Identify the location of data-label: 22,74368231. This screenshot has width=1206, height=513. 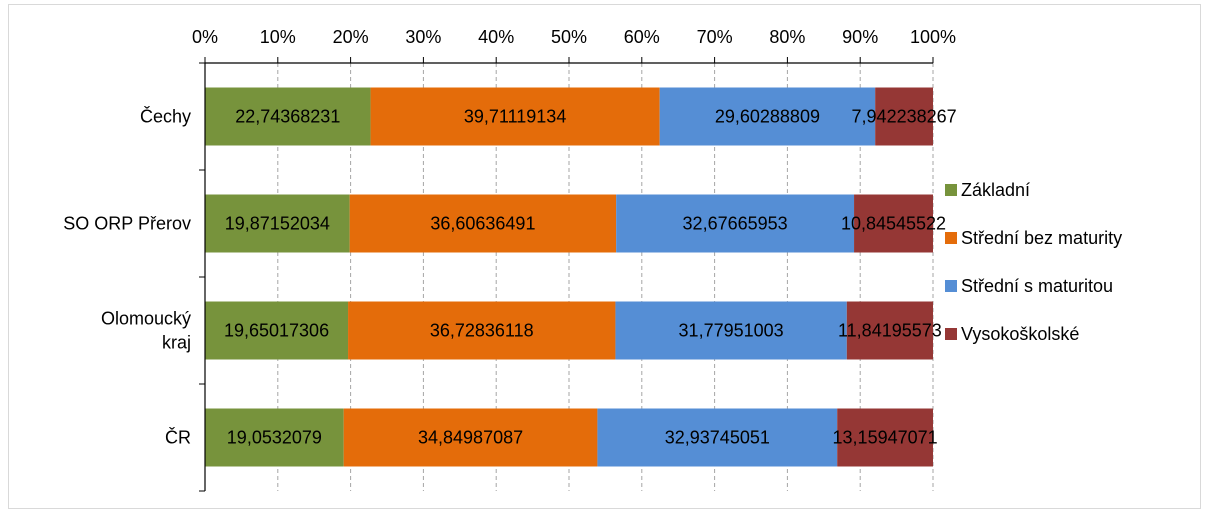
(287, 117).